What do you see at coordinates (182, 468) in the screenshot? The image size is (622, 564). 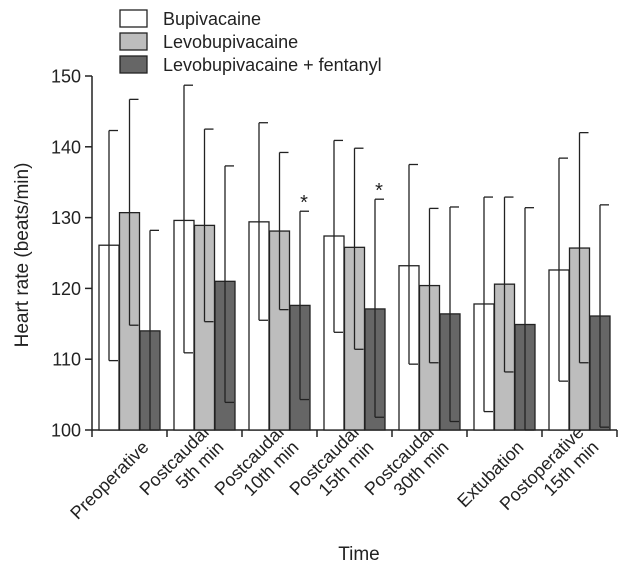 I see `x-tick-label: Postcaudal5th min` at bounding box center [182, 468].